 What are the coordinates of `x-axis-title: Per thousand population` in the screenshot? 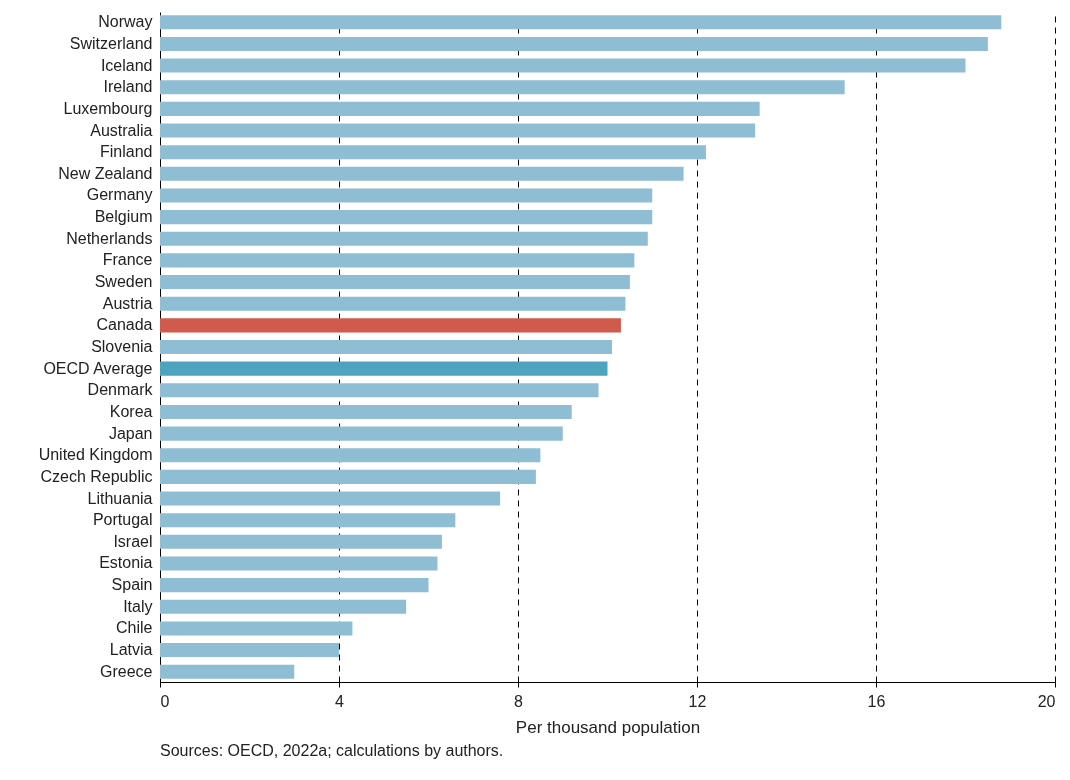 It's located at (608, 727).